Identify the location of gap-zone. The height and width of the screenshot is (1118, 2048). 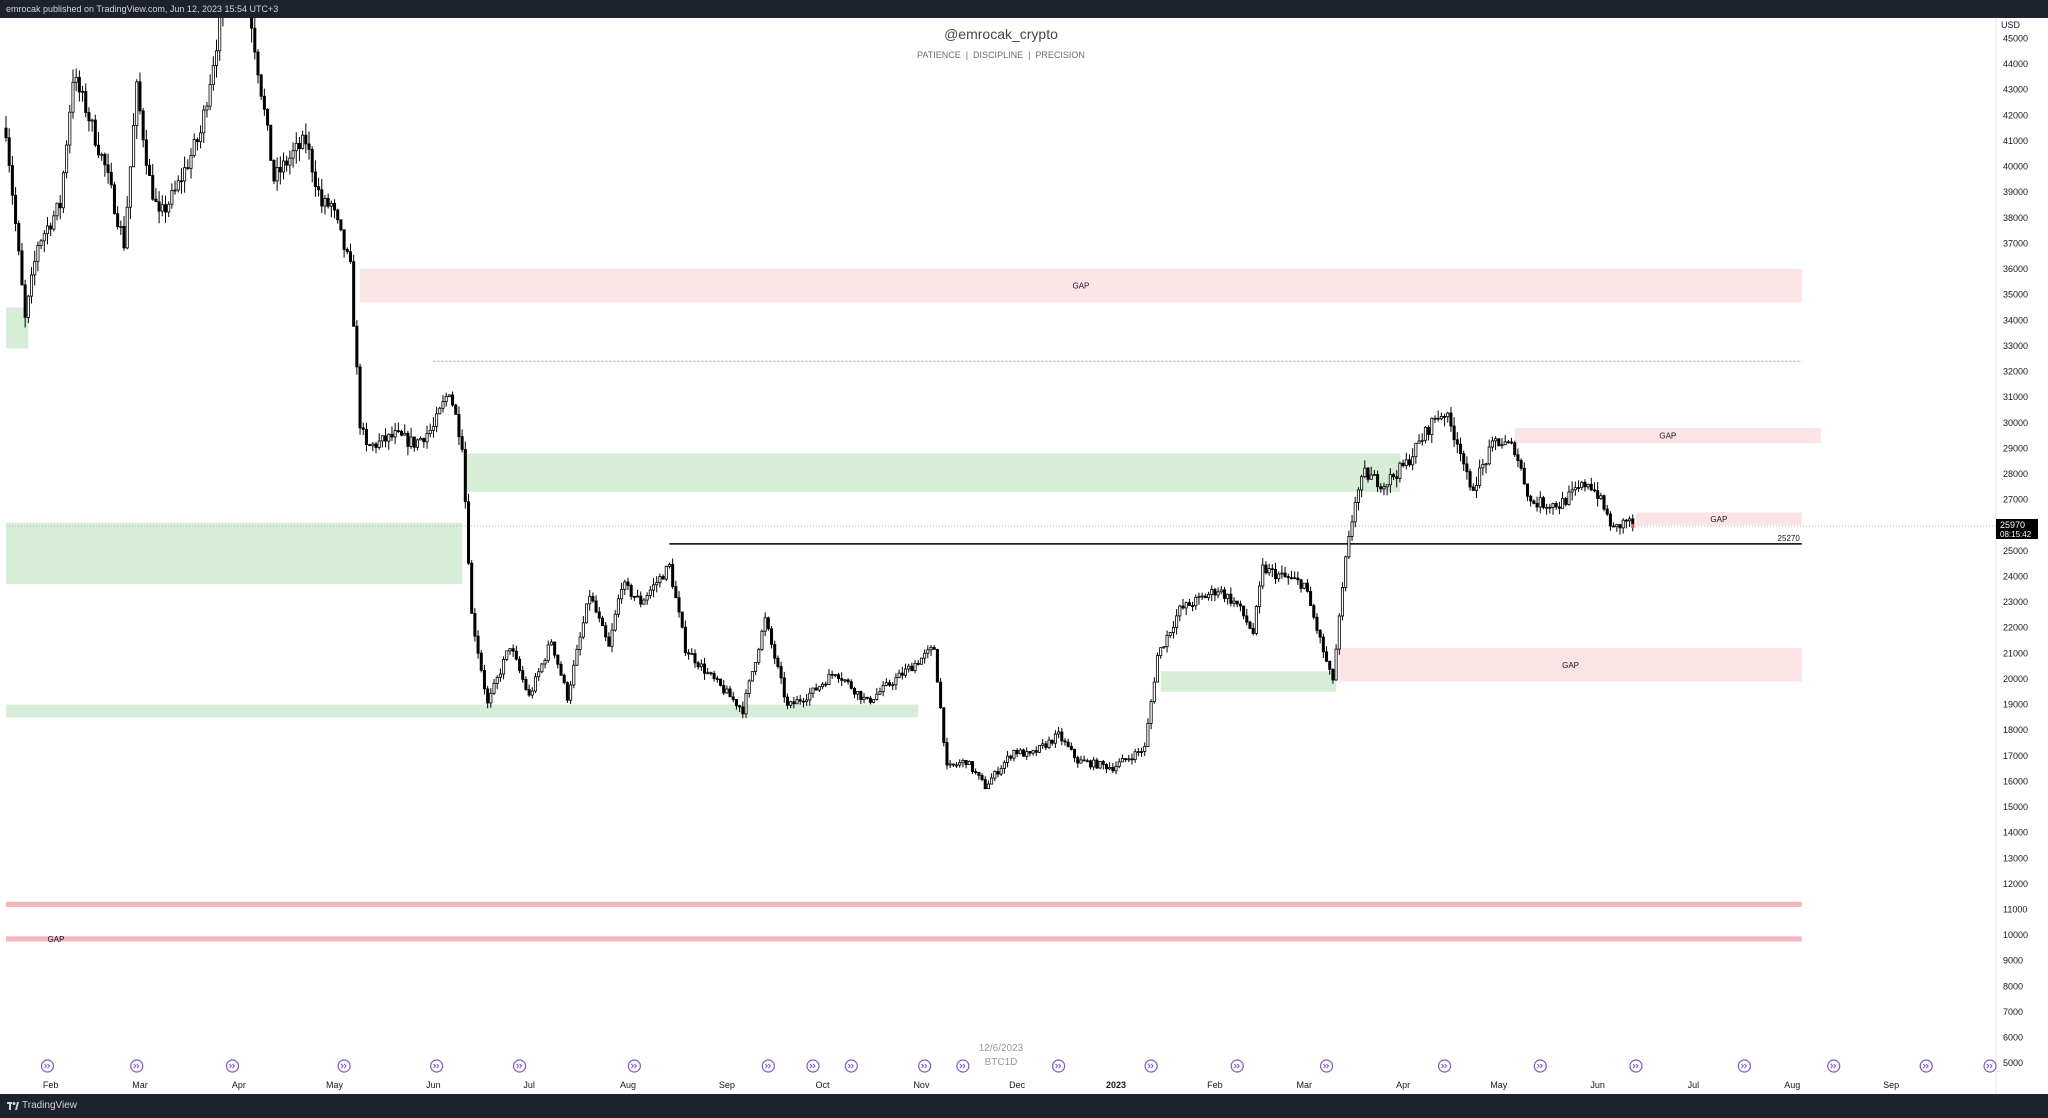
(1667, 435).